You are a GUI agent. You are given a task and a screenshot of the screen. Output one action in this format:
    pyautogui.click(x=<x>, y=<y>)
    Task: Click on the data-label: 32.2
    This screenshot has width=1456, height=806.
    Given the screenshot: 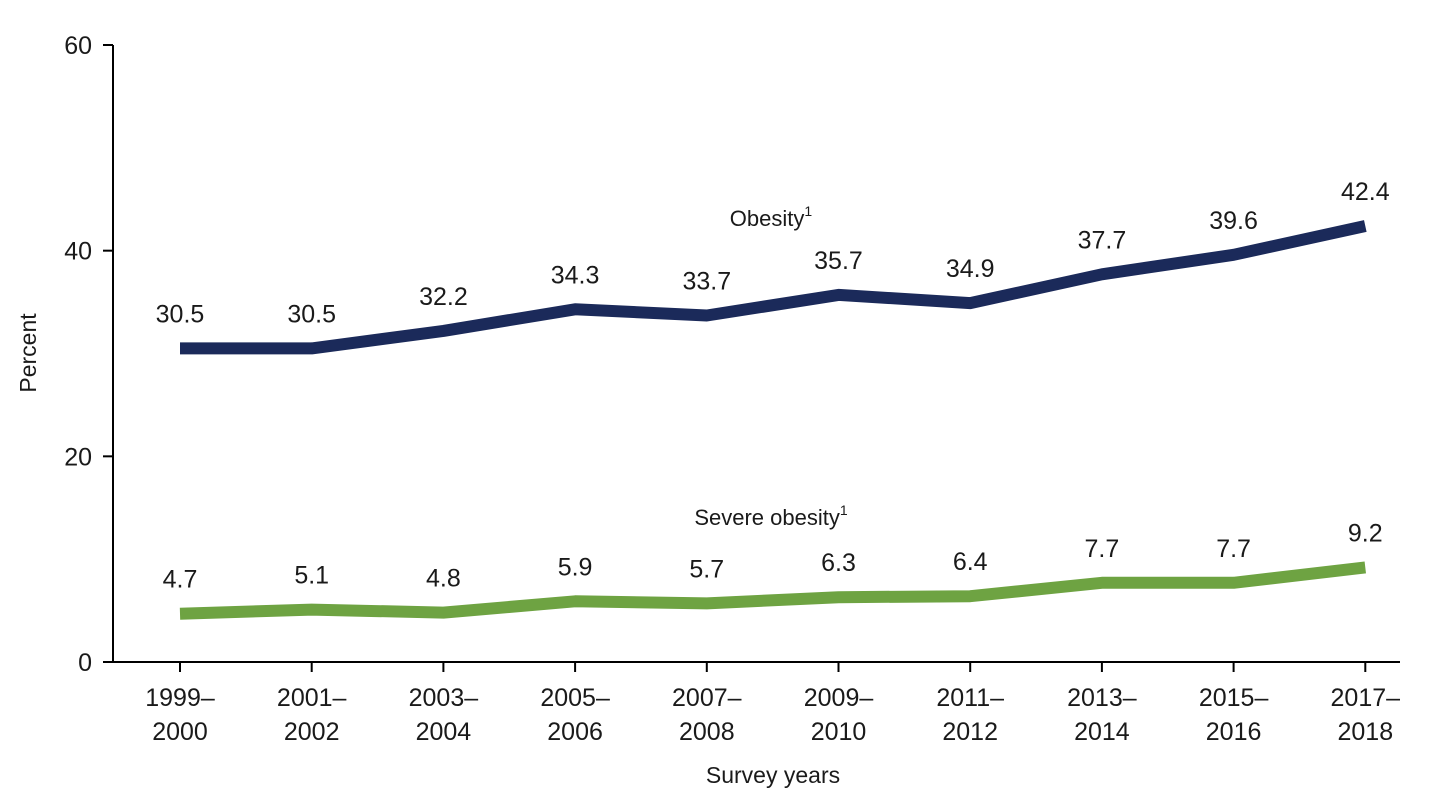 What is the action you would take?
    pyautogui.click(x=443, y=297)
    